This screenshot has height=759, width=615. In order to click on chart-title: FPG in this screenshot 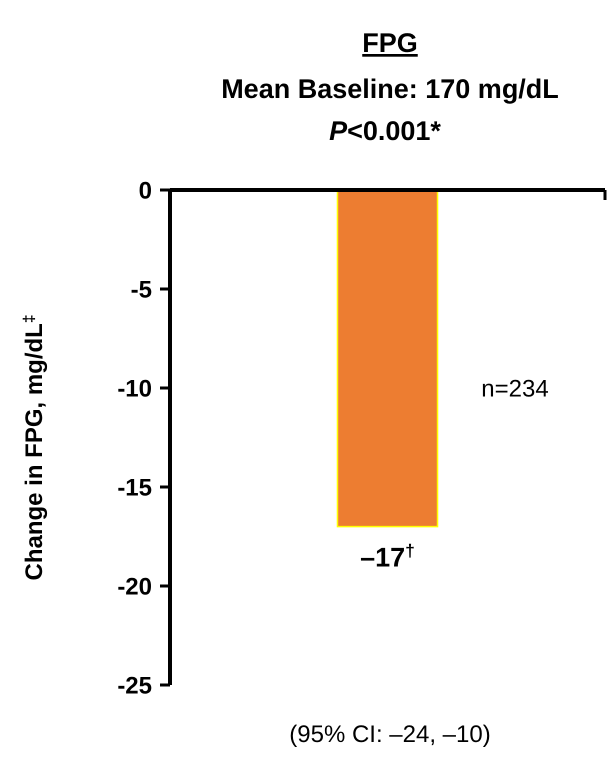, I will do `click(390, 43)`.